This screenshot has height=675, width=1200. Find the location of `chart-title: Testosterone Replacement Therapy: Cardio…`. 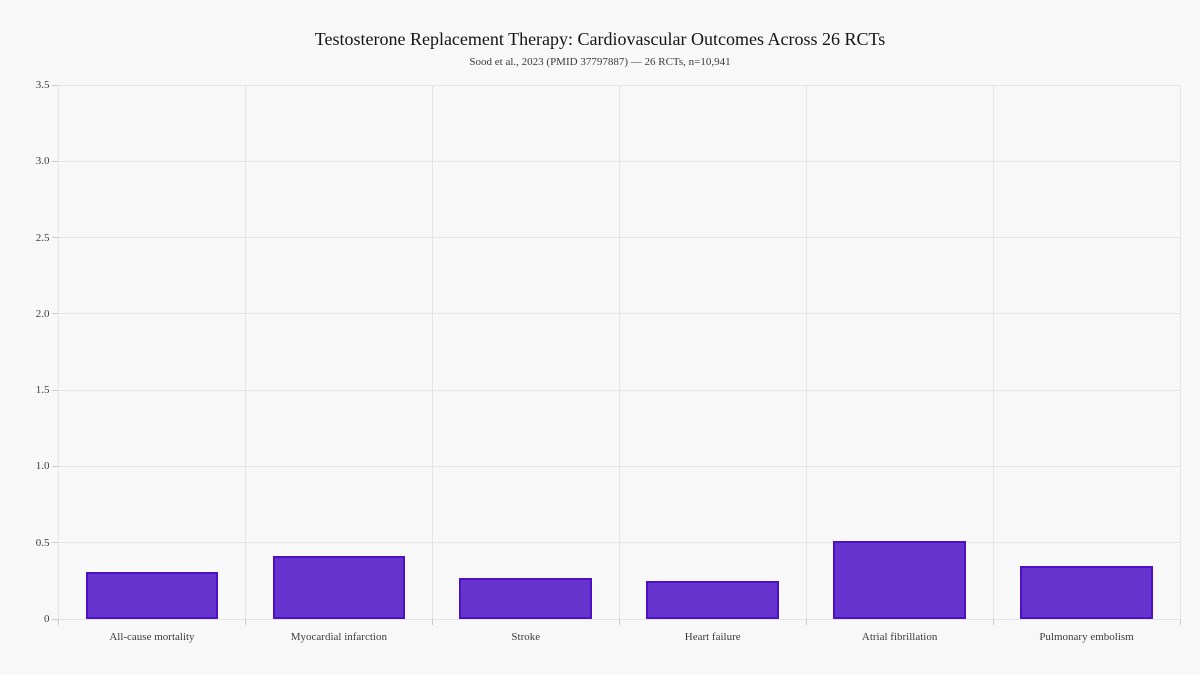

chart-title: Testosterone Replacement Therapy: Cardio… is located at coordinates (600, 39).